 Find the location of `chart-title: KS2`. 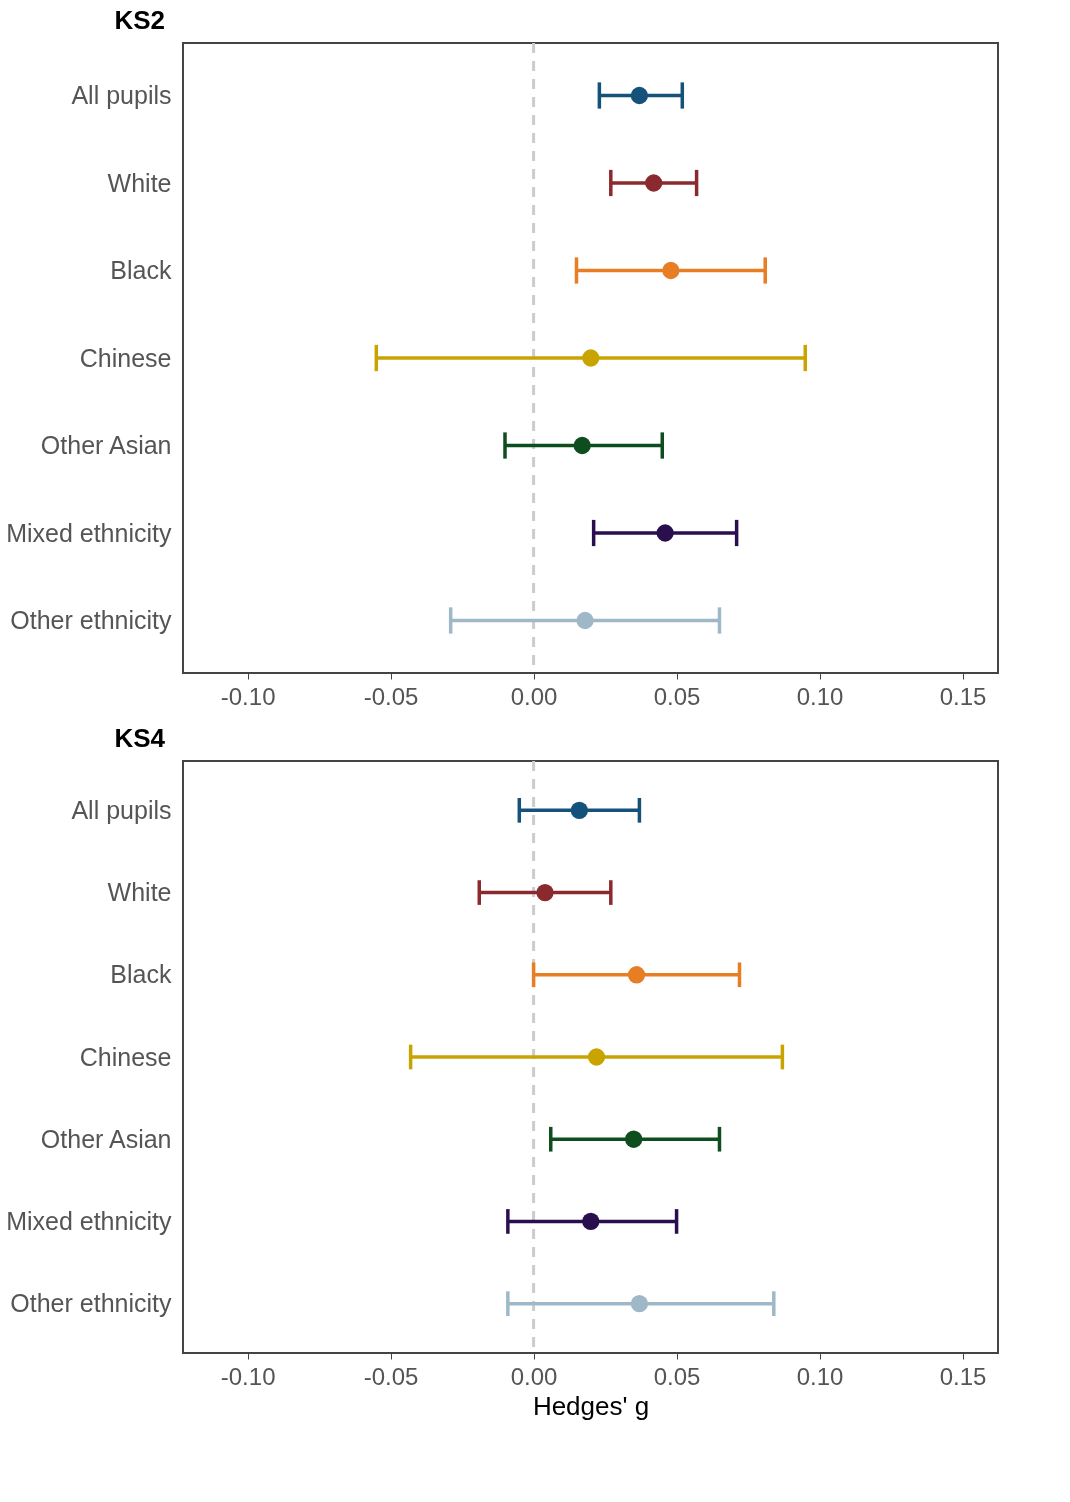

chart-title: KS2 is located at coordinates (139, 19).